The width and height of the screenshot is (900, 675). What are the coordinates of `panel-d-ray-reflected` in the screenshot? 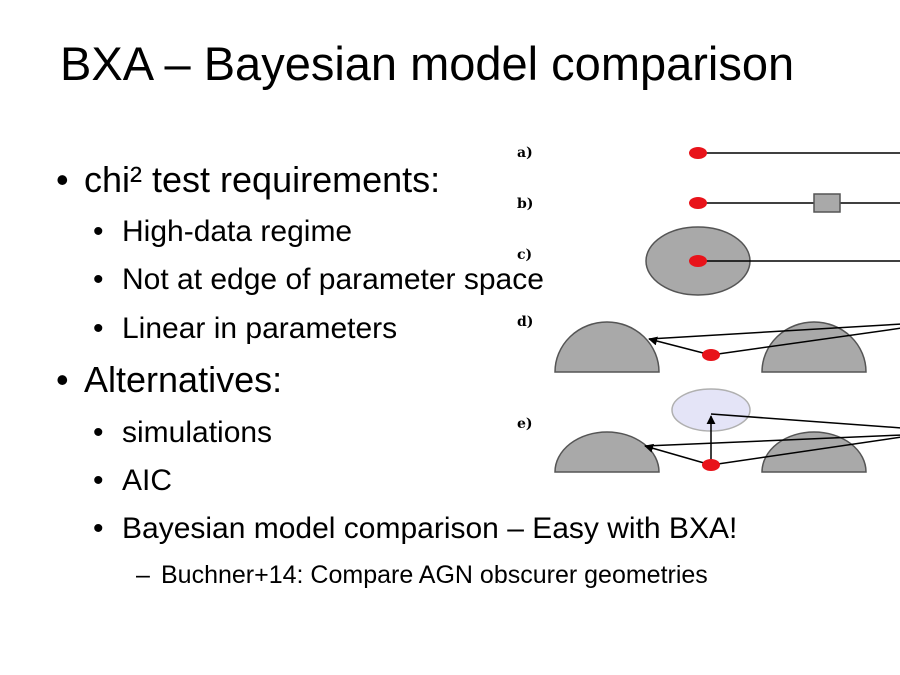 It's located at (774, 331).